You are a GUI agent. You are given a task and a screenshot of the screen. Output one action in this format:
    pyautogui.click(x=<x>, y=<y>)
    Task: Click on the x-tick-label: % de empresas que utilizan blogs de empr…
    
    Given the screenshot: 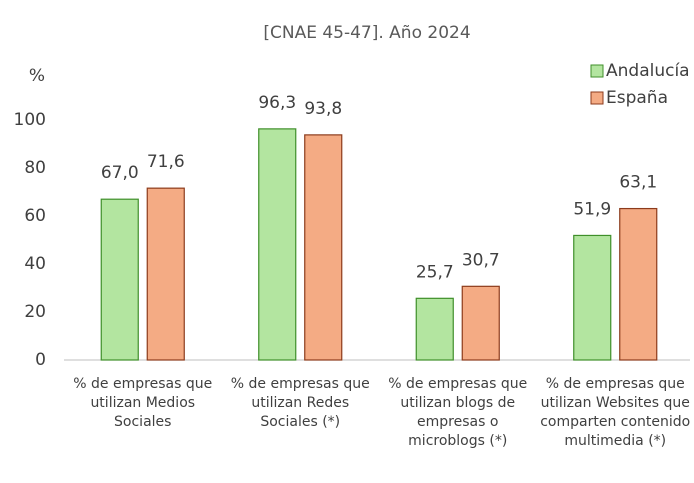 What is the action you would take?
    pyautogui.click(x=458, y=412)
    